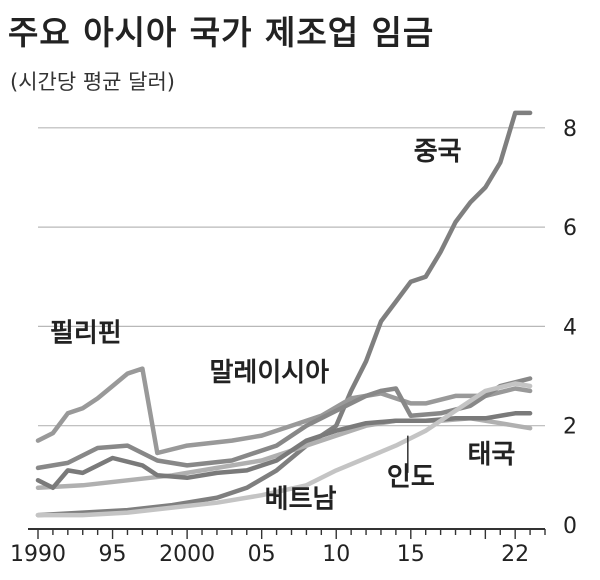 The image size is (600, 580). I want to click on x-tick-label: 1990, so click(38, 554).